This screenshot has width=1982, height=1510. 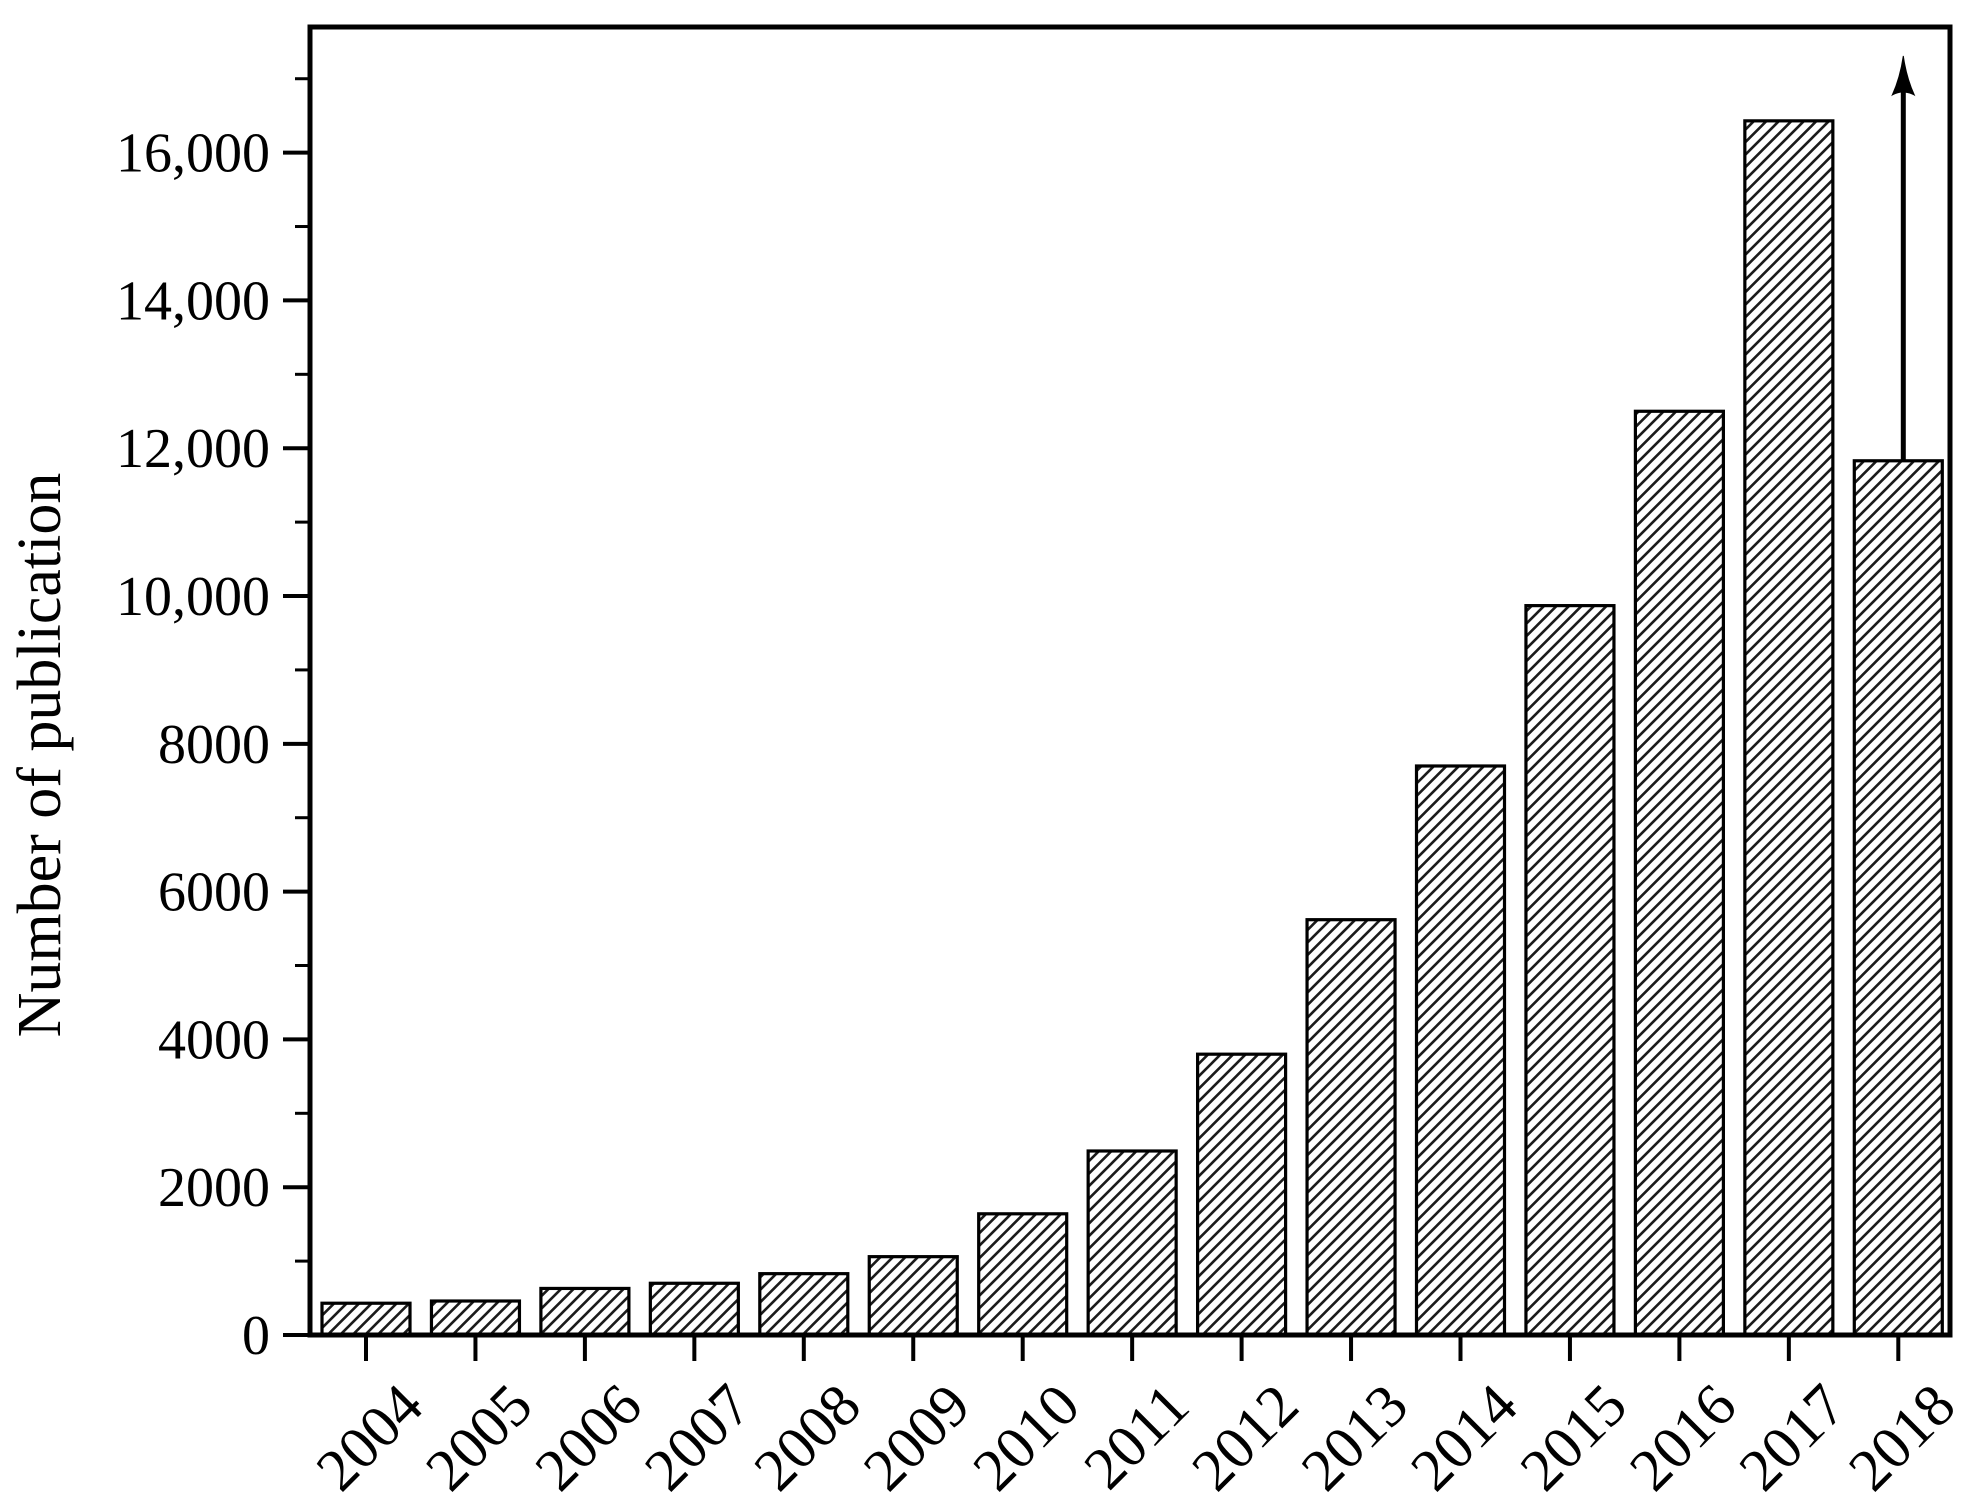 I want to click on y-tick-label-16000: 16,000, so click(x=193, y=154).